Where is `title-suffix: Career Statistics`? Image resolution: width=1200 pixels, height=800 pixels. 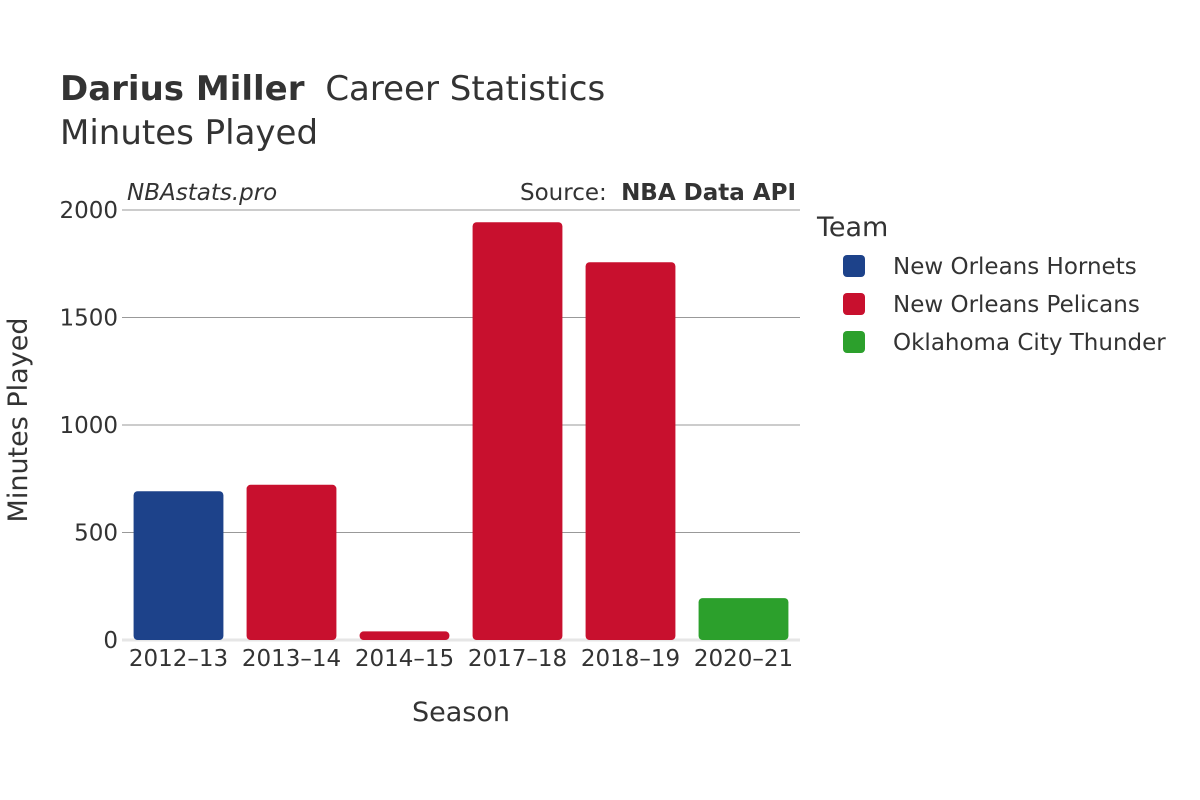
title-suffix: Career Statistics is located at coordinates (465, 89).